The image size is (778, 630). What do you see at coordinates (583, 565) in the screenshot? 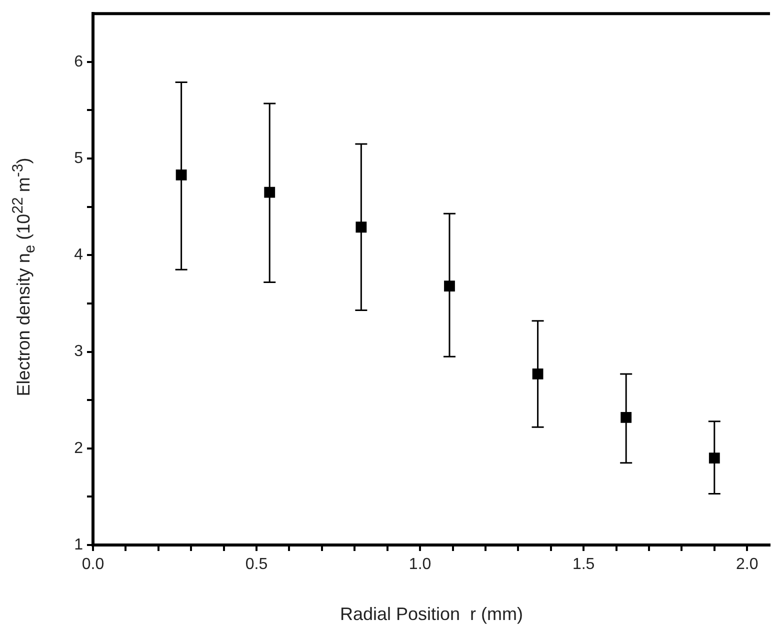
I see `x-tick-label: 1.5` at bounding box center [583, 565].